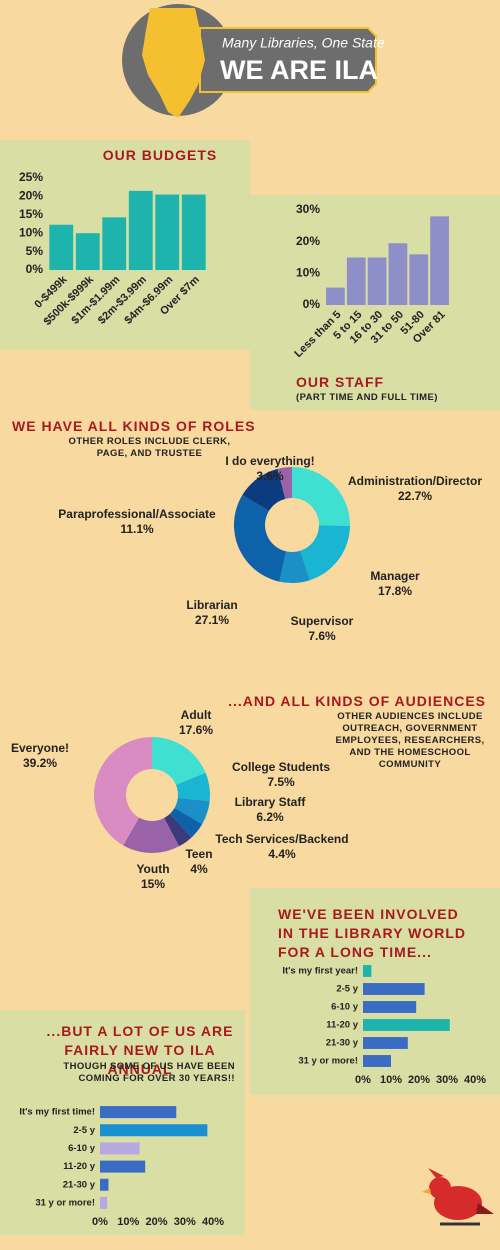 The image size is (500, 1250). What do you see at coordinates (211, 605) in the screenshot?
I see `slice-label: Librarian` at bounding box center [211, 605].